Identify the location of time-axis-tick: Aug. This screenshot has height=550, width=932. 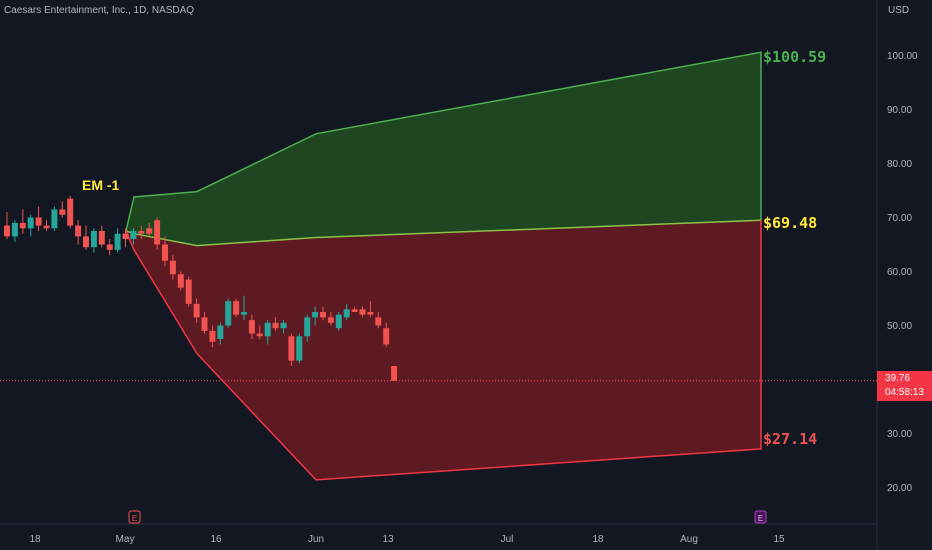
(689, 539).